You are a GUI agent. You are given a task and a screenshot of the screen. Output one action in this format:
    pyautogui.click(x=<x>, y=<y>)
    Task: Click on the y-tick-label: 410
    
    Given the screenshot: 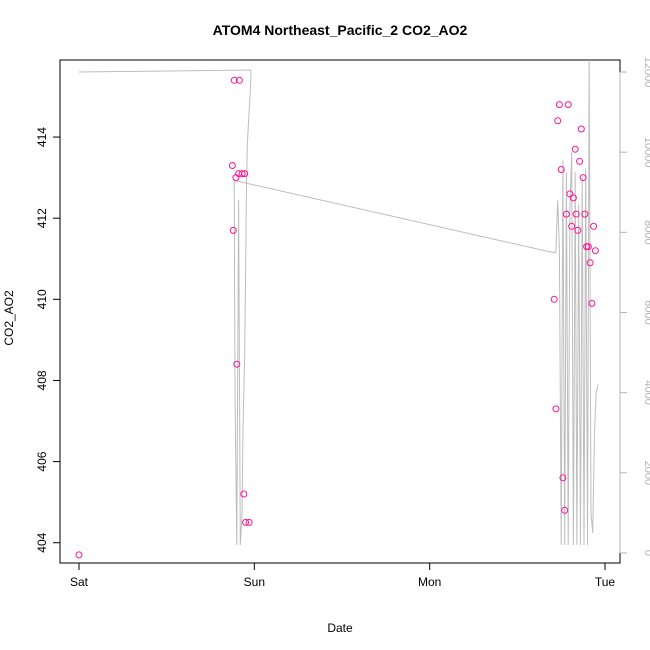 What is the action you would take?
    pyautogui.click(x=42, y=299)
    